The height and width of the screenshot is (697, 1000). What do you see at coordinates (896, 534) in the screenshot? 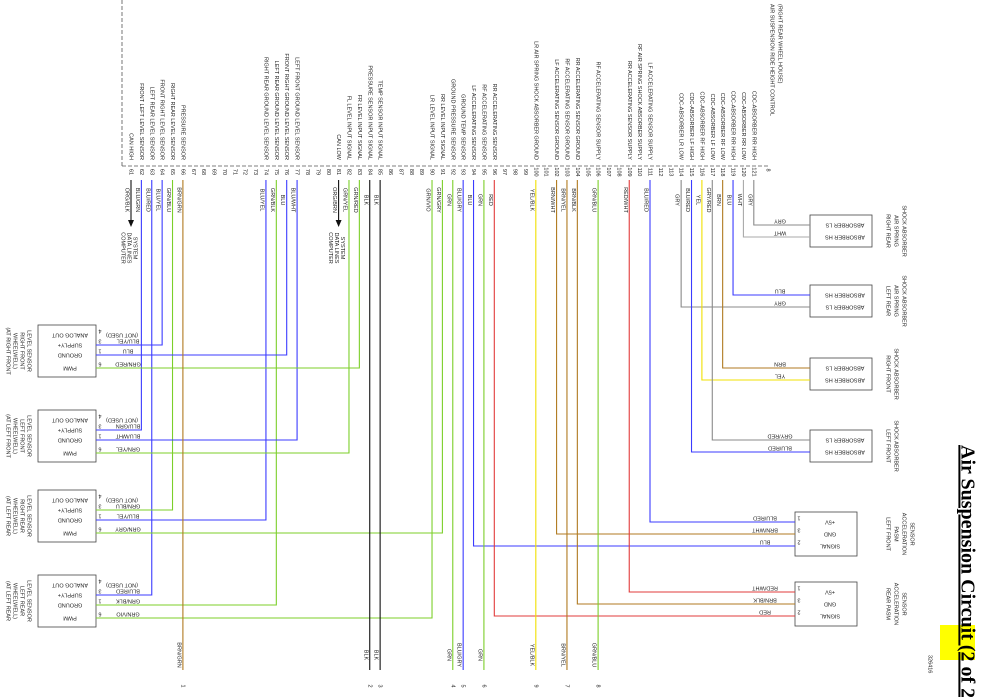
I see `component-title: PASM` at bounding box center [896, 534].